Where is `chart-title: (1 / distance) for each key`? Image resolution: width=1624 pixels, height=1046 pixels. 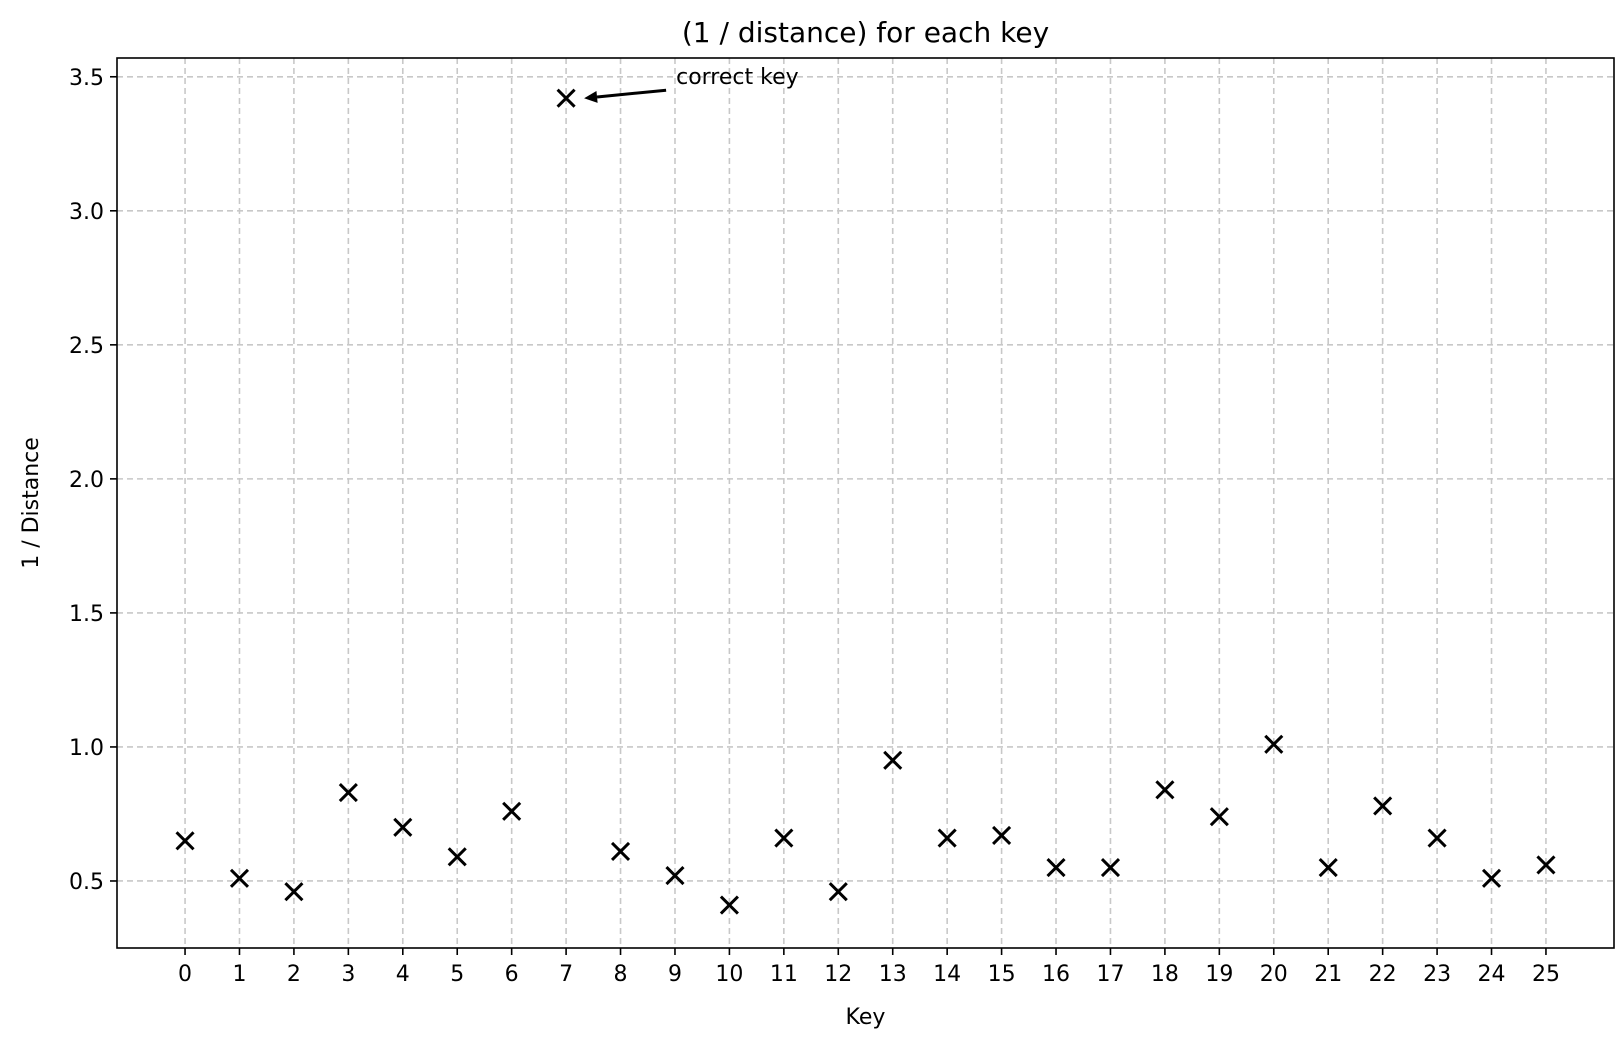
chart-title: (1 / distance) for each key is located at coordinates (865, 32).